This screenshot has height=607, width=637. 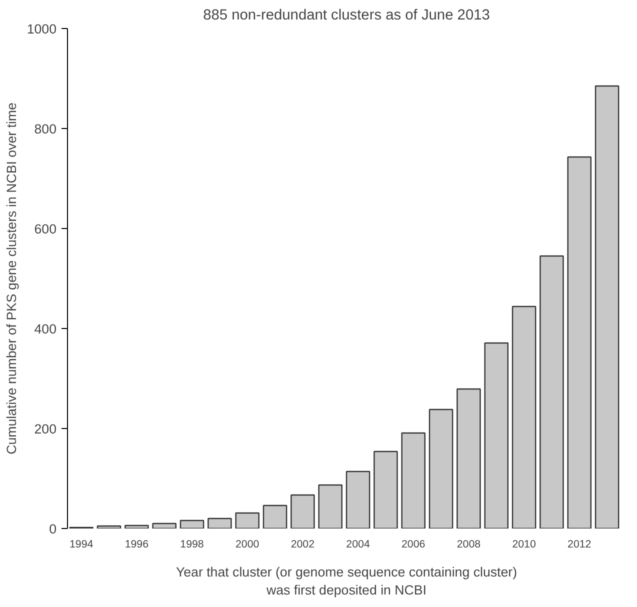 What do you see at coordinates (45, 129) in the screenshot?
I see `y-tick-label: 800` at bounding box center [45, 129].